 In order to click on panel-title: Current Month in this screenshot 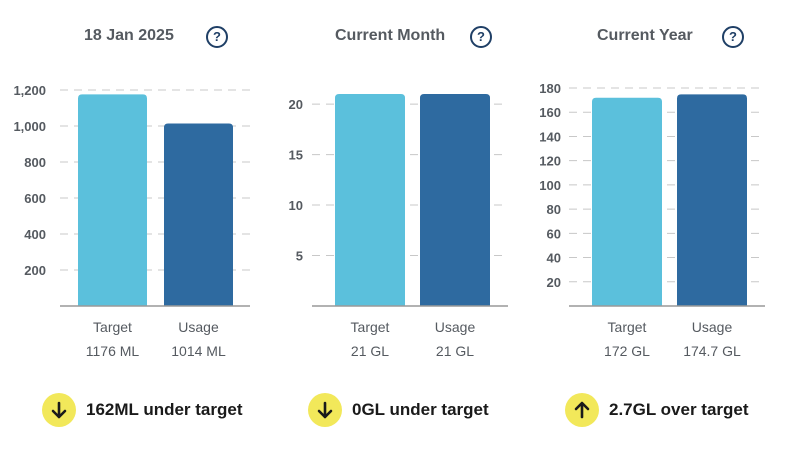, I will do `click(390, 35)`.